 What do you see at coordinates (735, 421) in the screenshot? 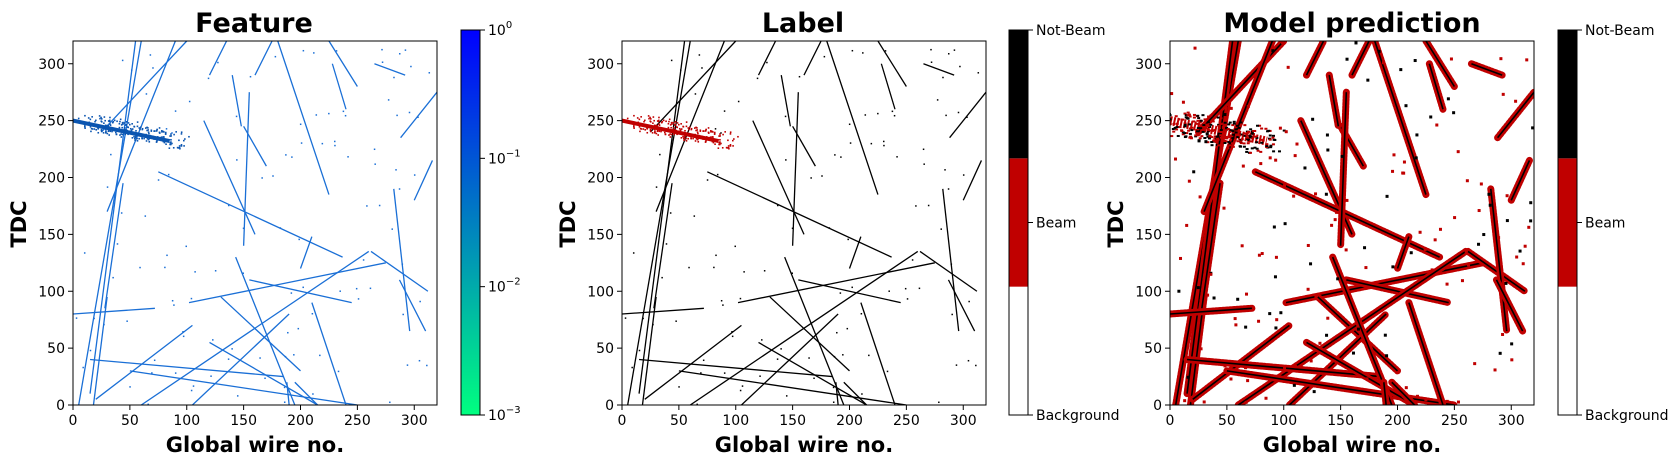
I see `x-tick-label: 100` at bounding box center [735, 421].